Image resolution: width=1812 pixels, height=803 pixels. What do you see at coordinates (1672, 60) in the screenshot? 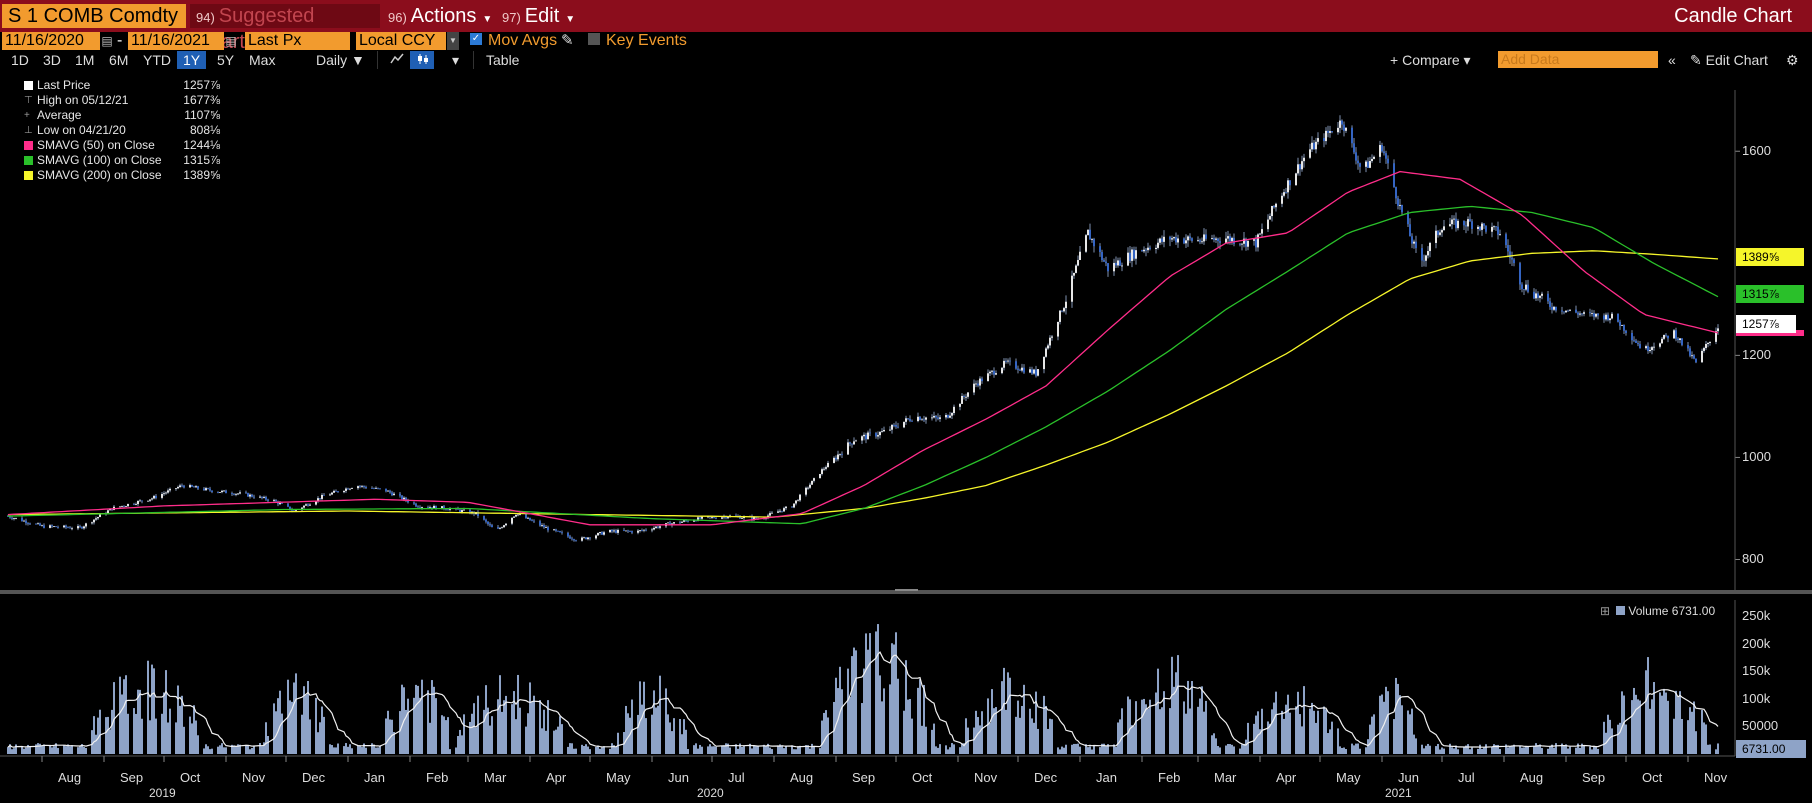
I see `collapse-icon: «` at bounding box center [1672, 60].